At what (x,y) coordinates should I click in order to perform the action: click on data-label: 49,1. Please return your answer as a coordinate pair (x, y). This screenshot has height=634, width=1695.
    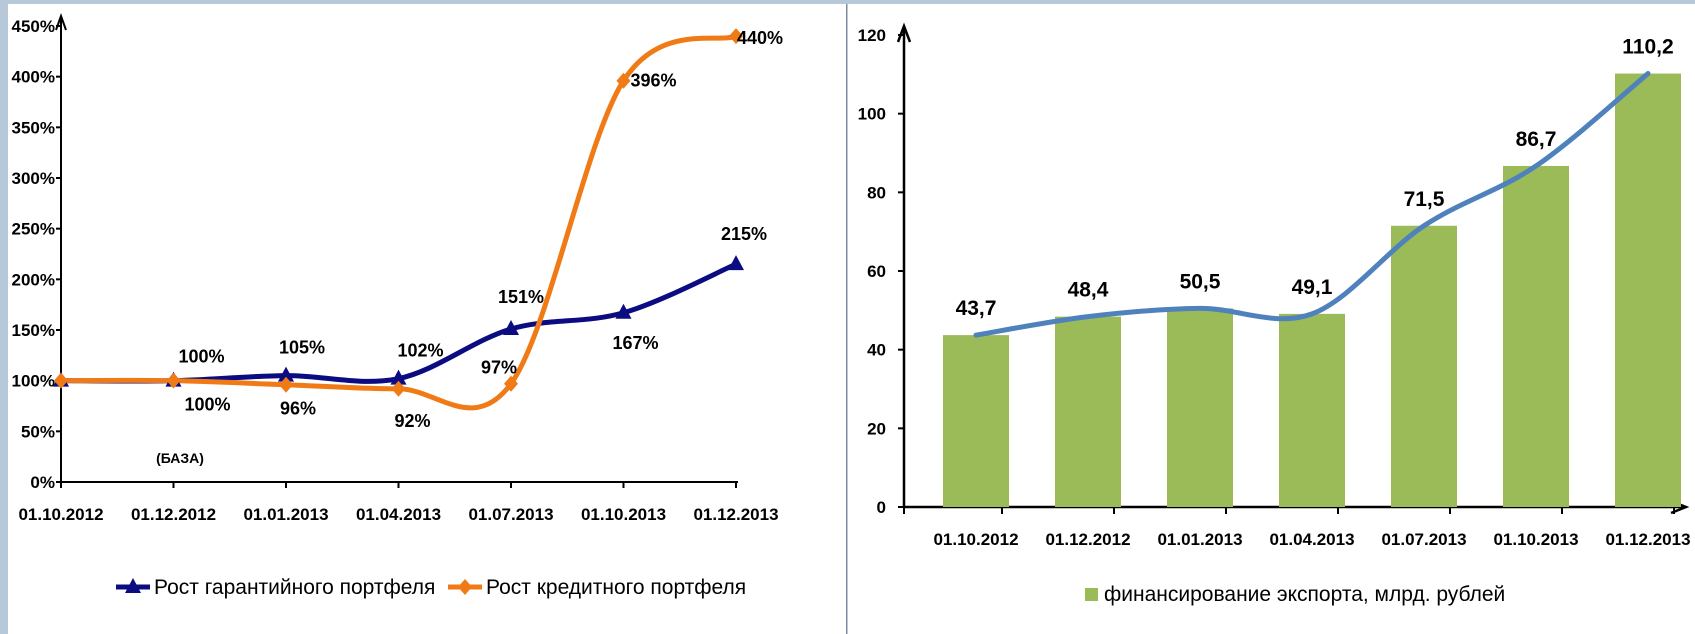
    Looking at the image, I should click on (1312, 287).